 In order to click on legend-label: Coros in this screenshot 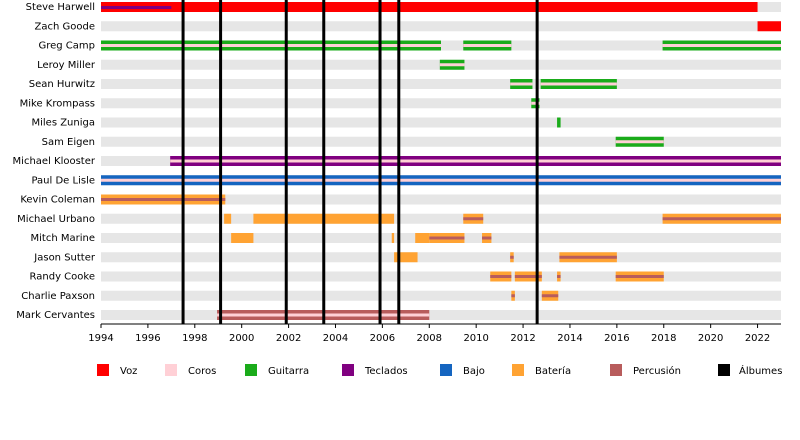, I will do `click(202, 371)`.